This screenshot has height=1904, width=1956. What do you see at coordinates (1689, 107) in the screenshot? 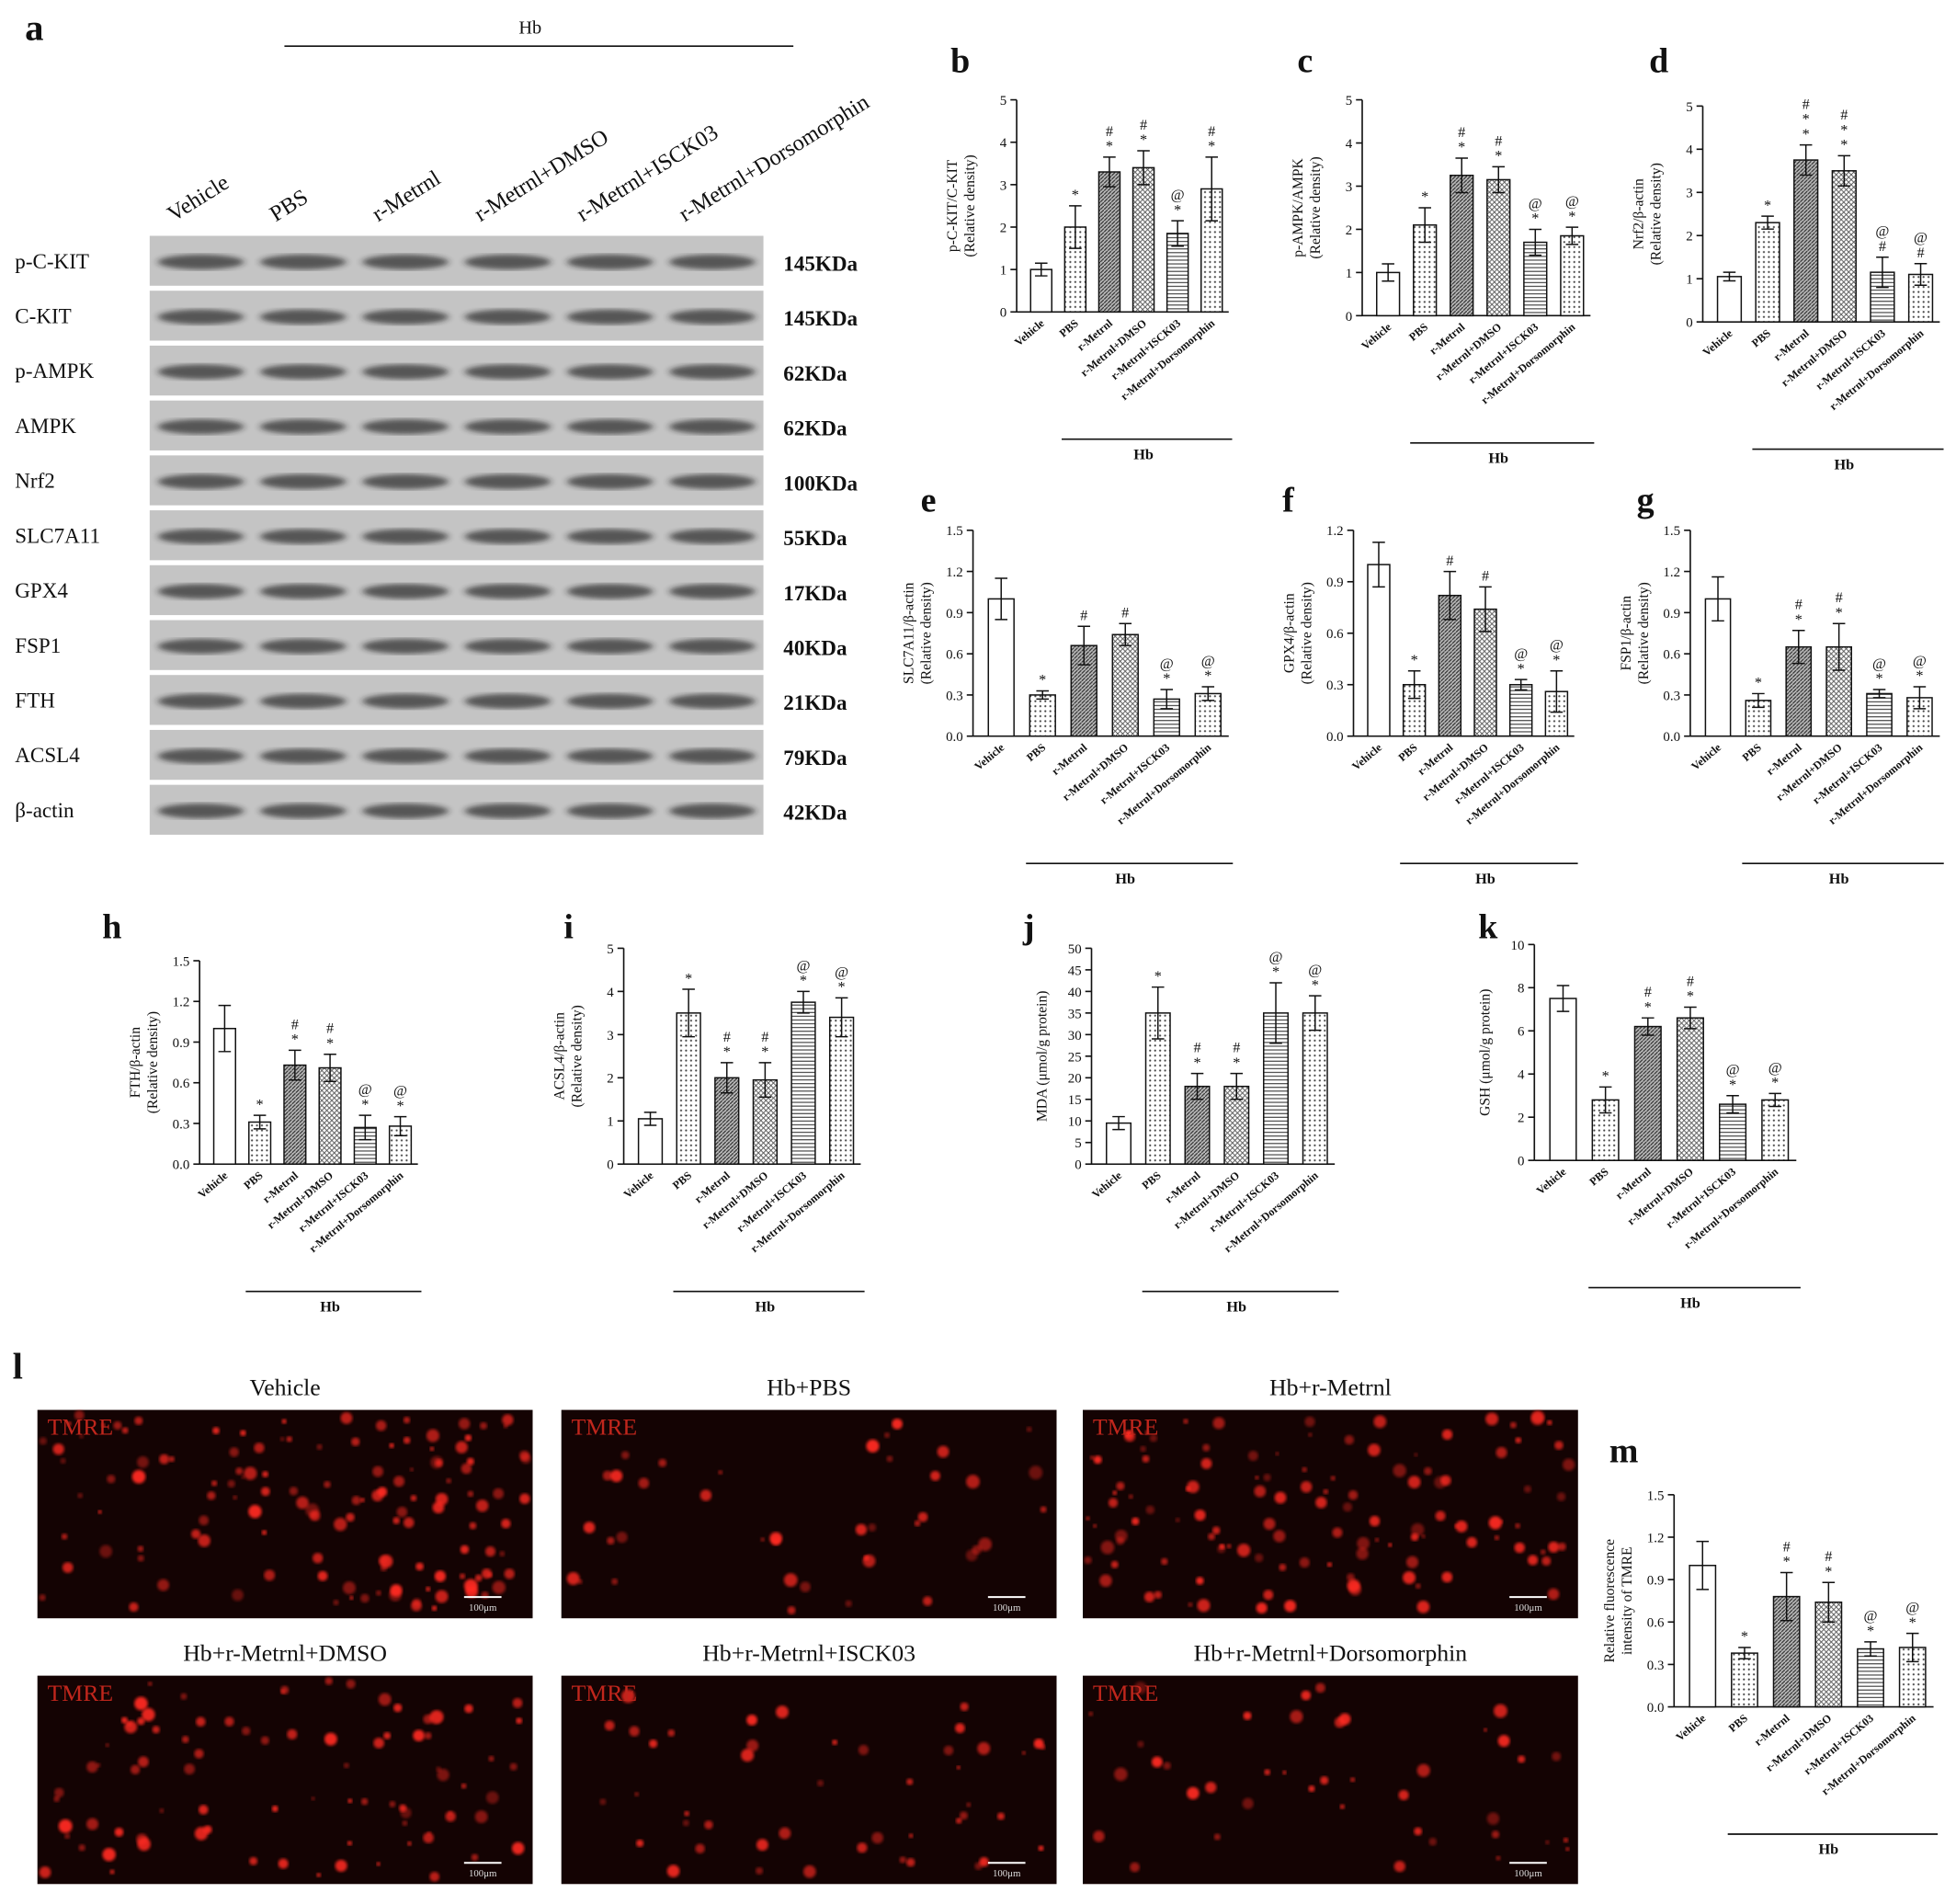
I see `y-tick-label: 5` at bounding box center [1689, 107].